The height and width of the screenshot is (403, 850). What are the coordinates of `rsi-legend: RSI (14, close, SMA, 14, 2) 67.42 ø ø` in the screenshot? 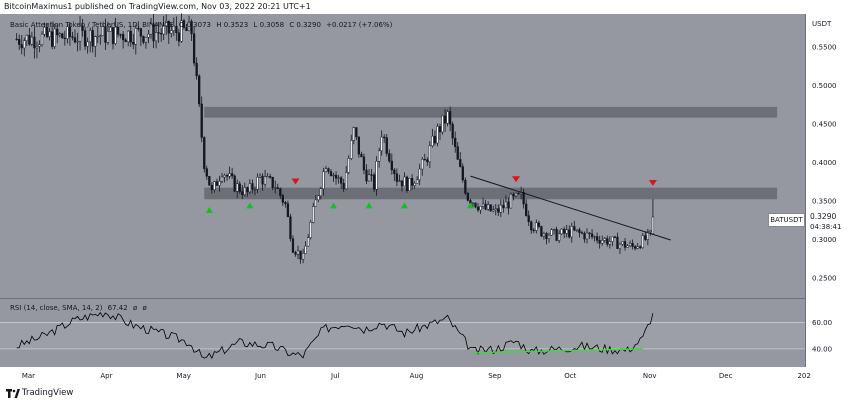 It's located at (80, 308).